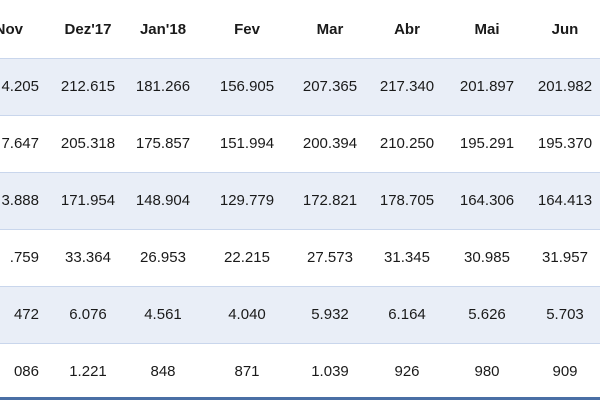 The width and height of the screenshot is (600, 400). What do you see at coordinates (407, 200) in the screenshot?
I see `table-cell: 178.705` at bounding box center [407, 200].